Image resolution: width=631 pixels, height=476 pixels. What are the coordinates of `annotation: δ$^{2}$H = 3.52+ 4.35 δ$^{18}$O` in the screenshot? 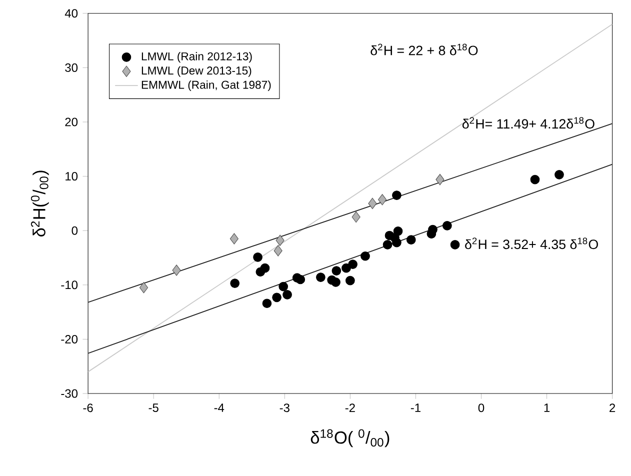 It's located at (531, 243).